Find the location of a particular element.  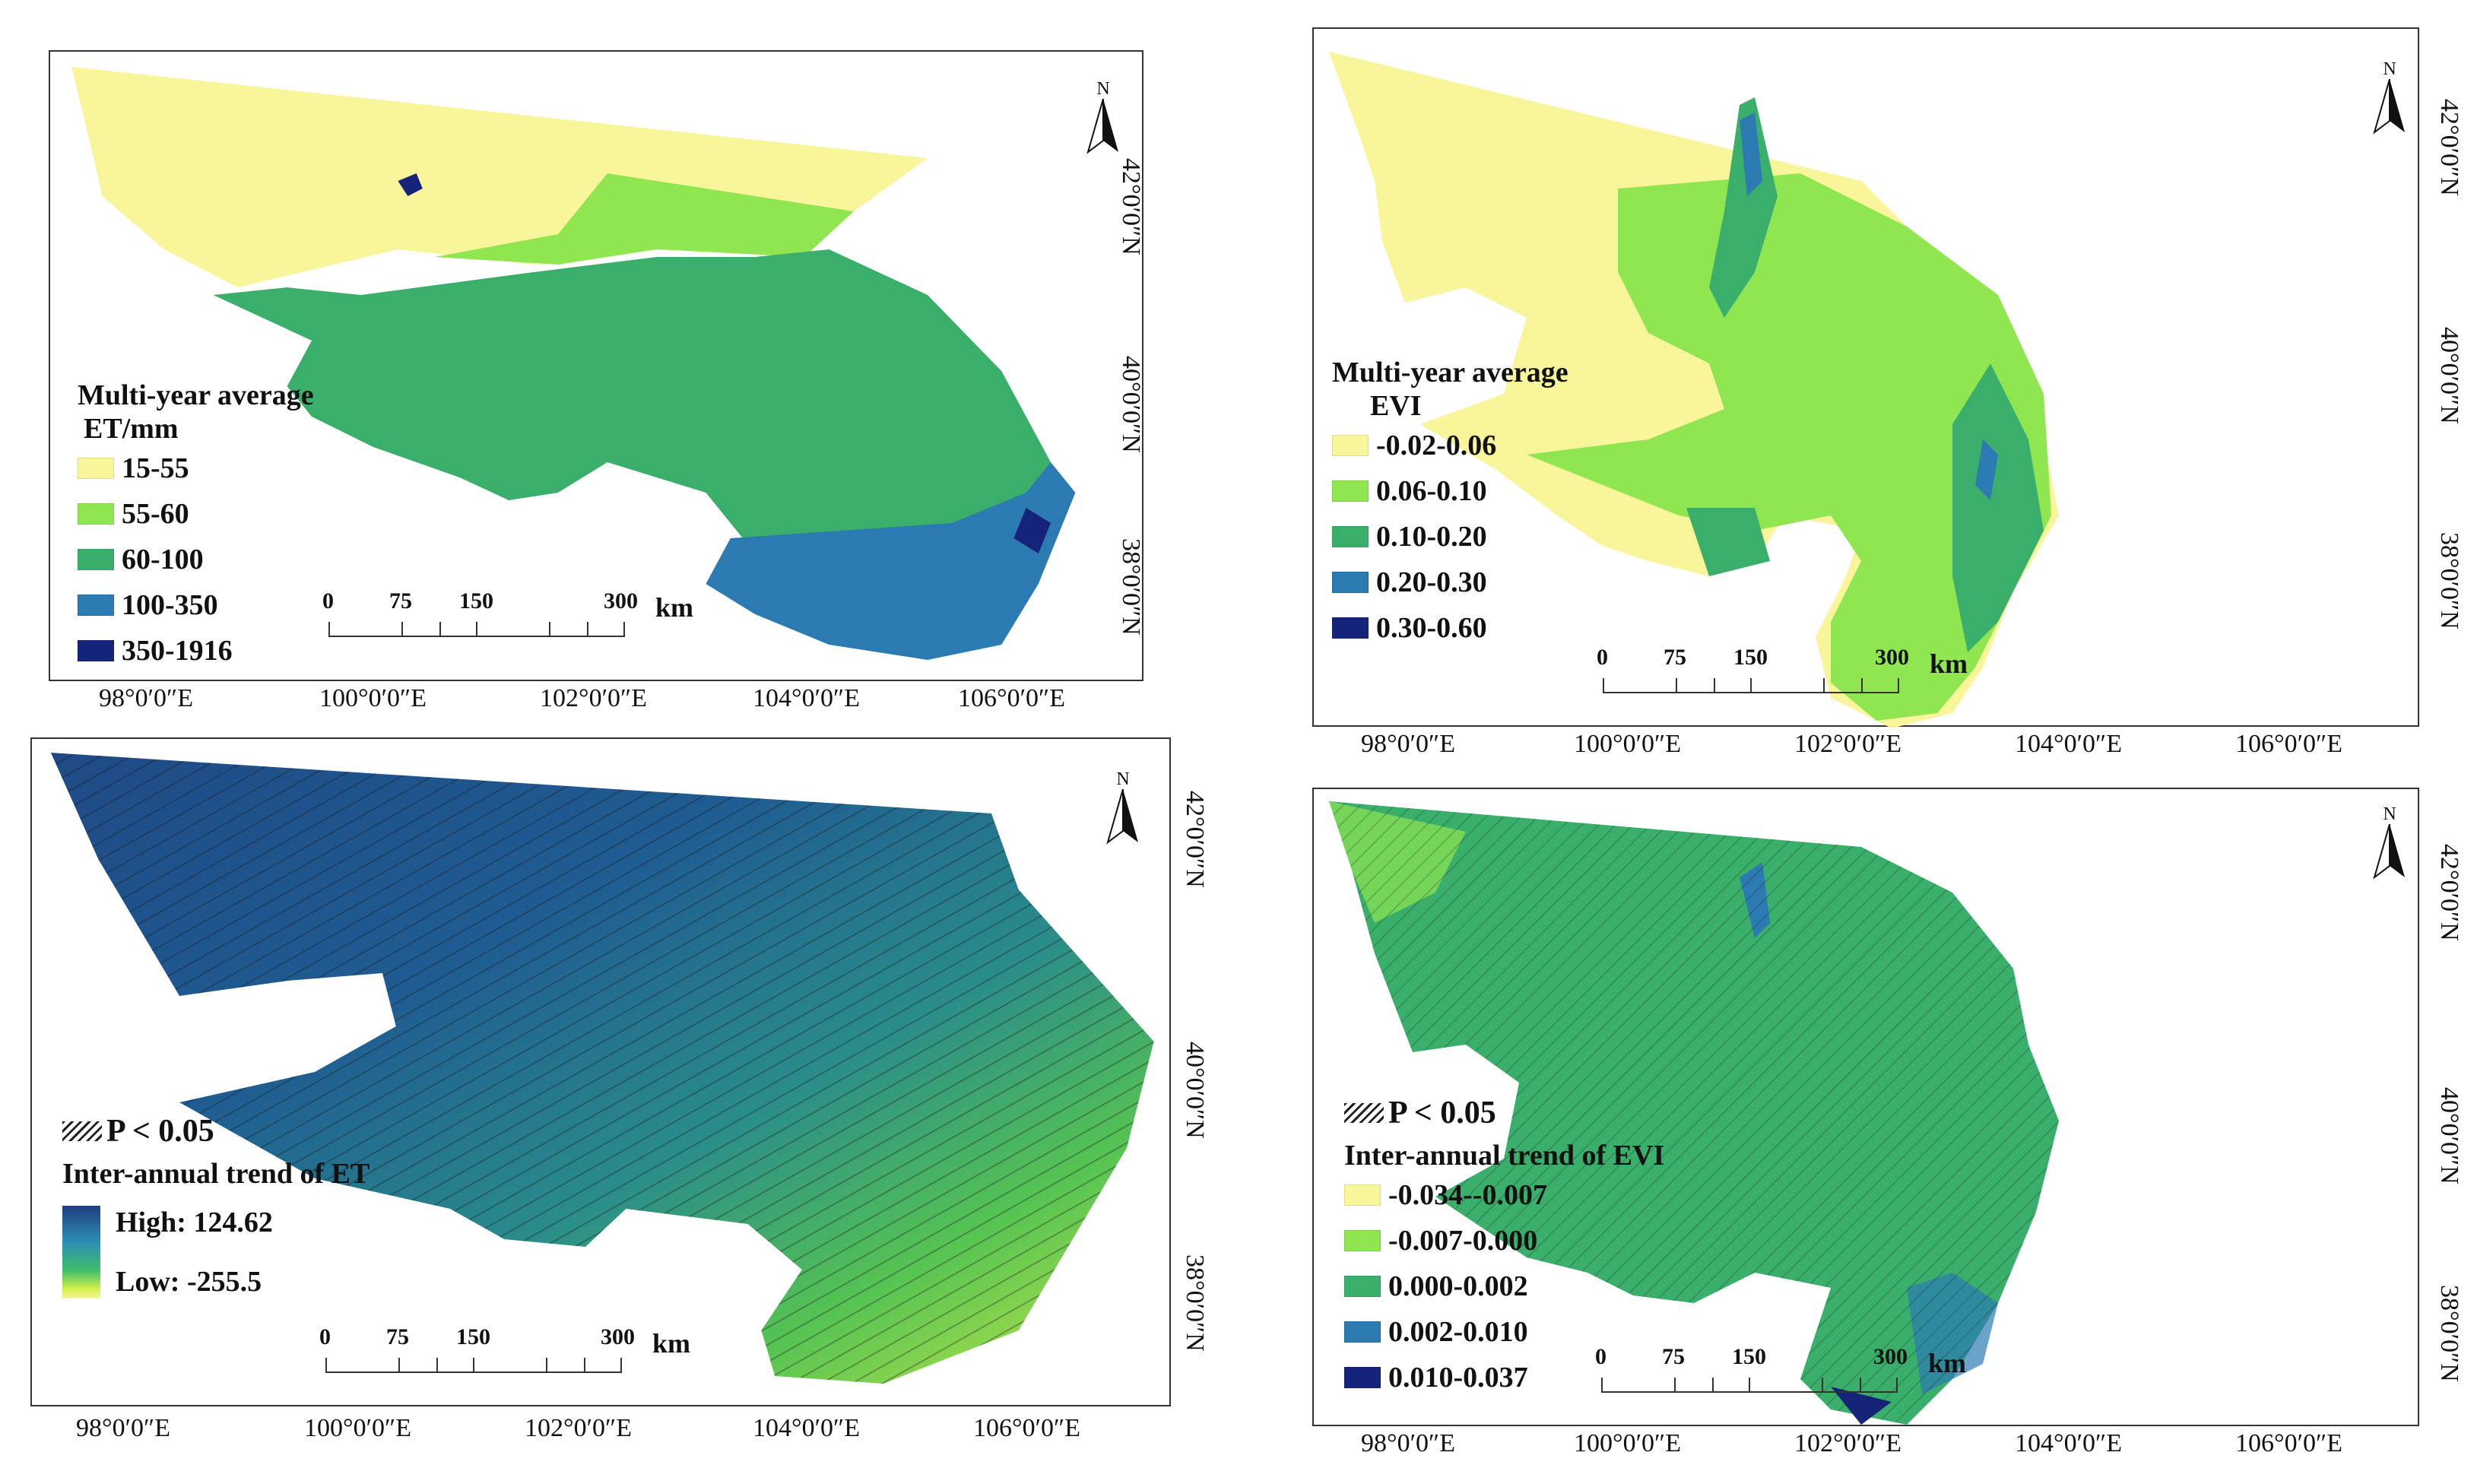

legend-subtitle: ET/mm is located at coordinates (131, 429).